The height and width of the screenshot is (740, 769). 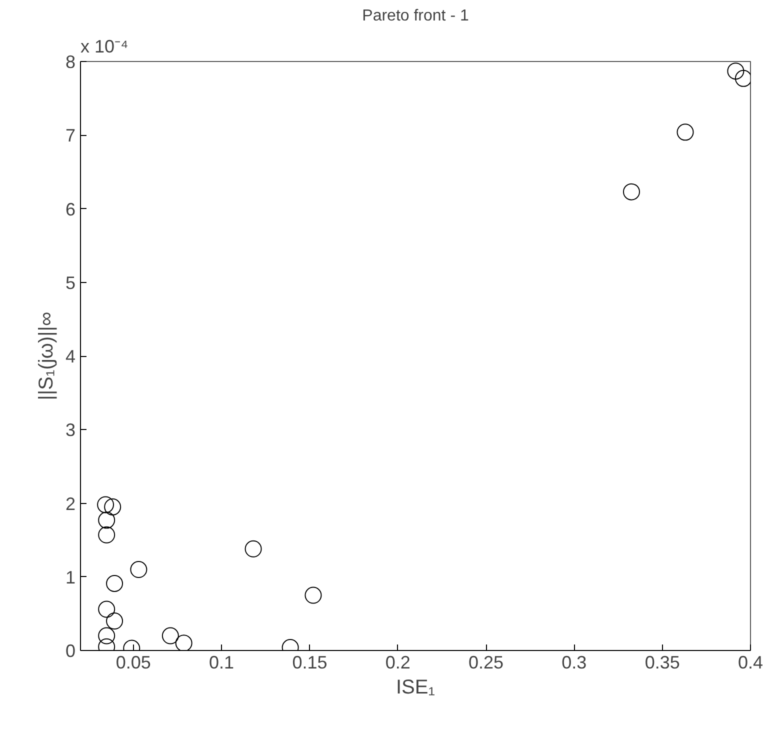 What do you see at coordinates (574, 662) in the screenshot?
I see `x-tick-label: 0.3` at bounding box center [574, 662].